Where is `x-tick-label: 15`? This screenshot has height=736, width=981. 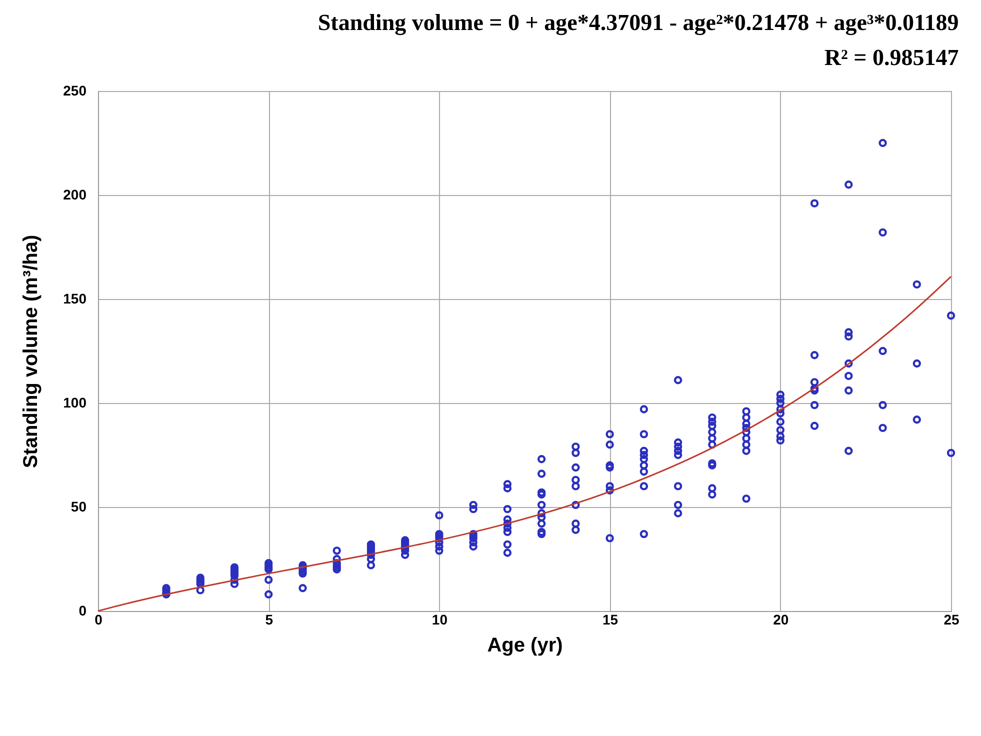
x-tick-label: 15 is located at coordinates (610, 620).